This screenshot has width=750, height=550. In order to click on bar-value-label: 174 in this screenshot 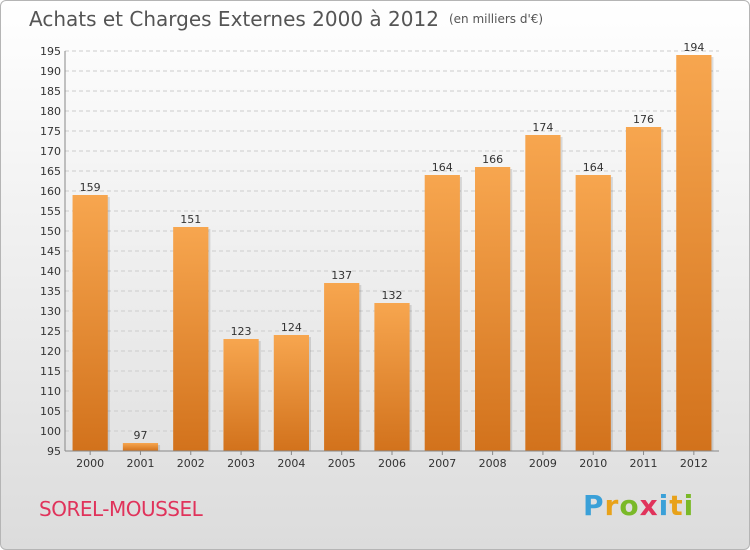, I will do `click(542, 127)`.